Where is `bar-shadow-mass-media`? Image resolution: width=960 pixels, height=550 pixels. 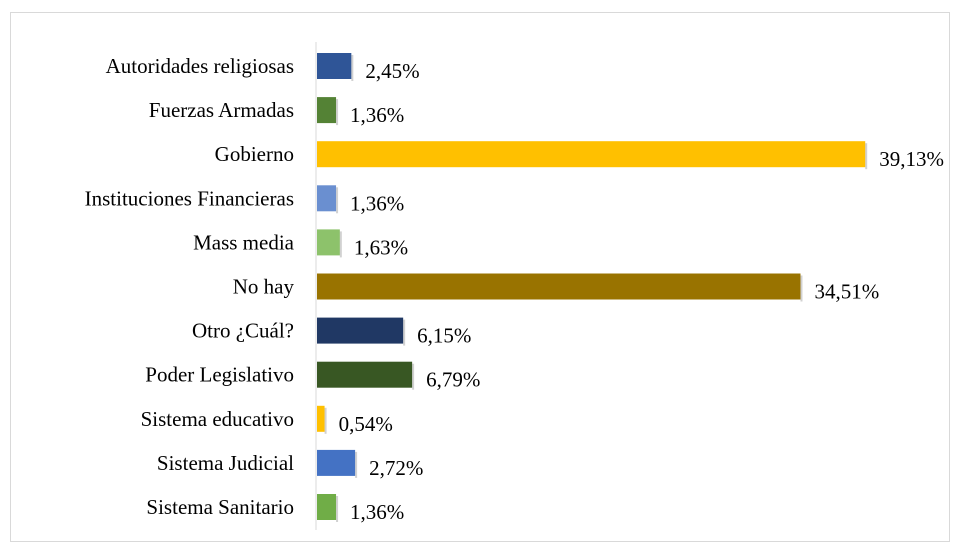 bar-shadow-mass-media is located at coordinates (340, 244).